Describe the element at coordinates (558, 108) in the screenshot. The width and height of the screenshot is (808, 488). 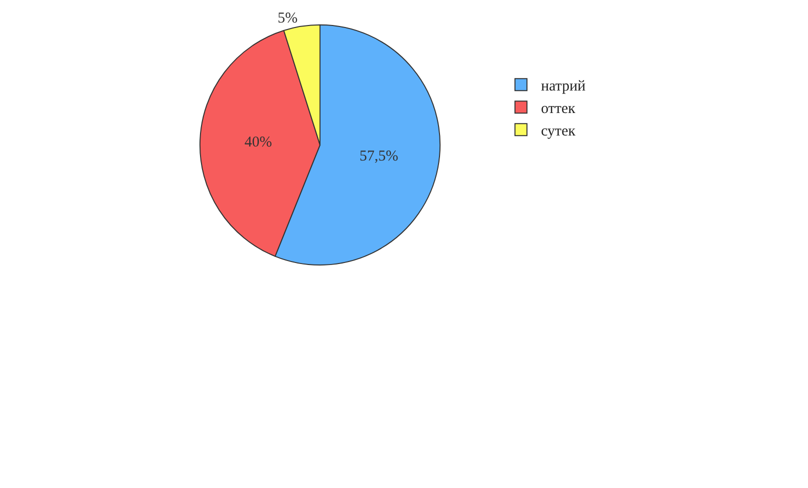
I see `legend-label: оттек` at that location.